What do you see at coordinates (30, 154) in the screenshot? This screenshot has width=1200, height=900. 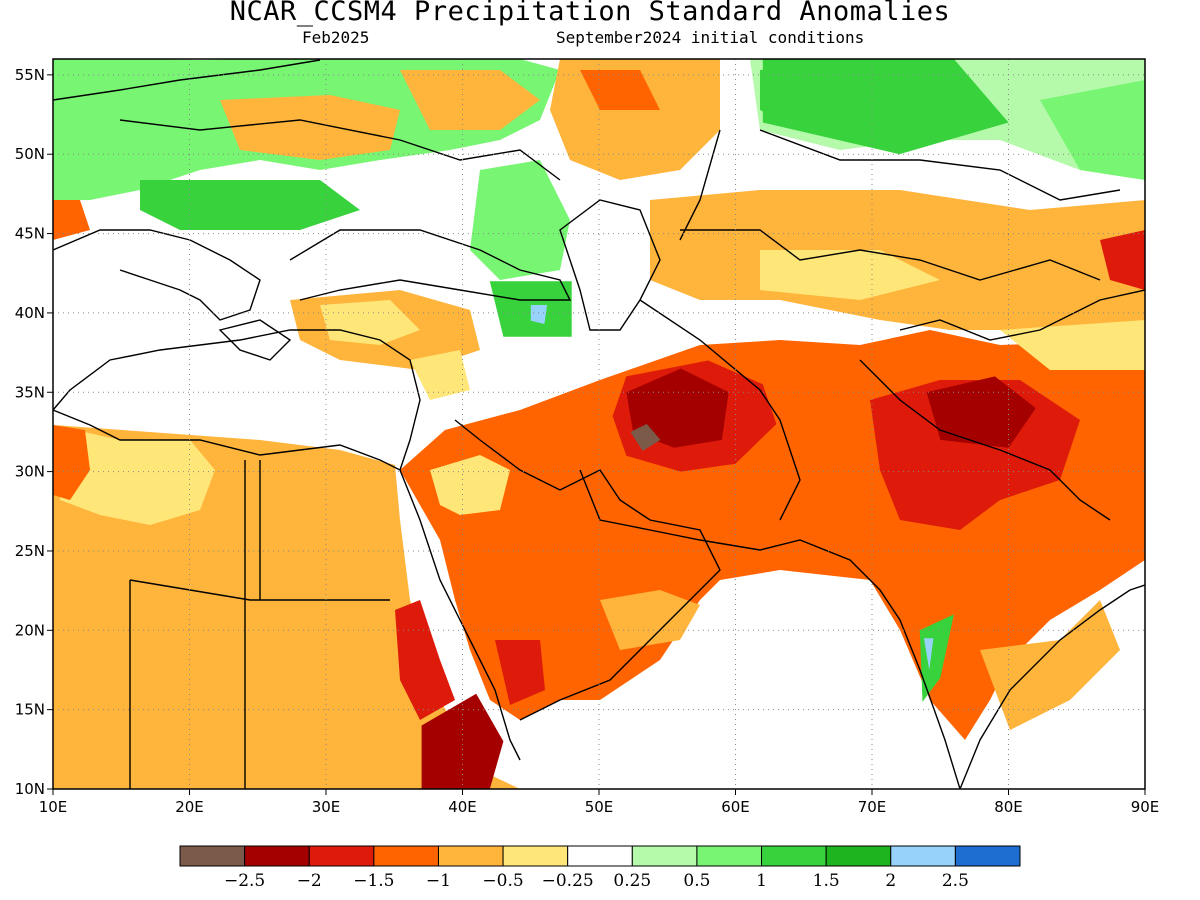 I see `y-tick-label: 50N` at bounding box center [30, 154].